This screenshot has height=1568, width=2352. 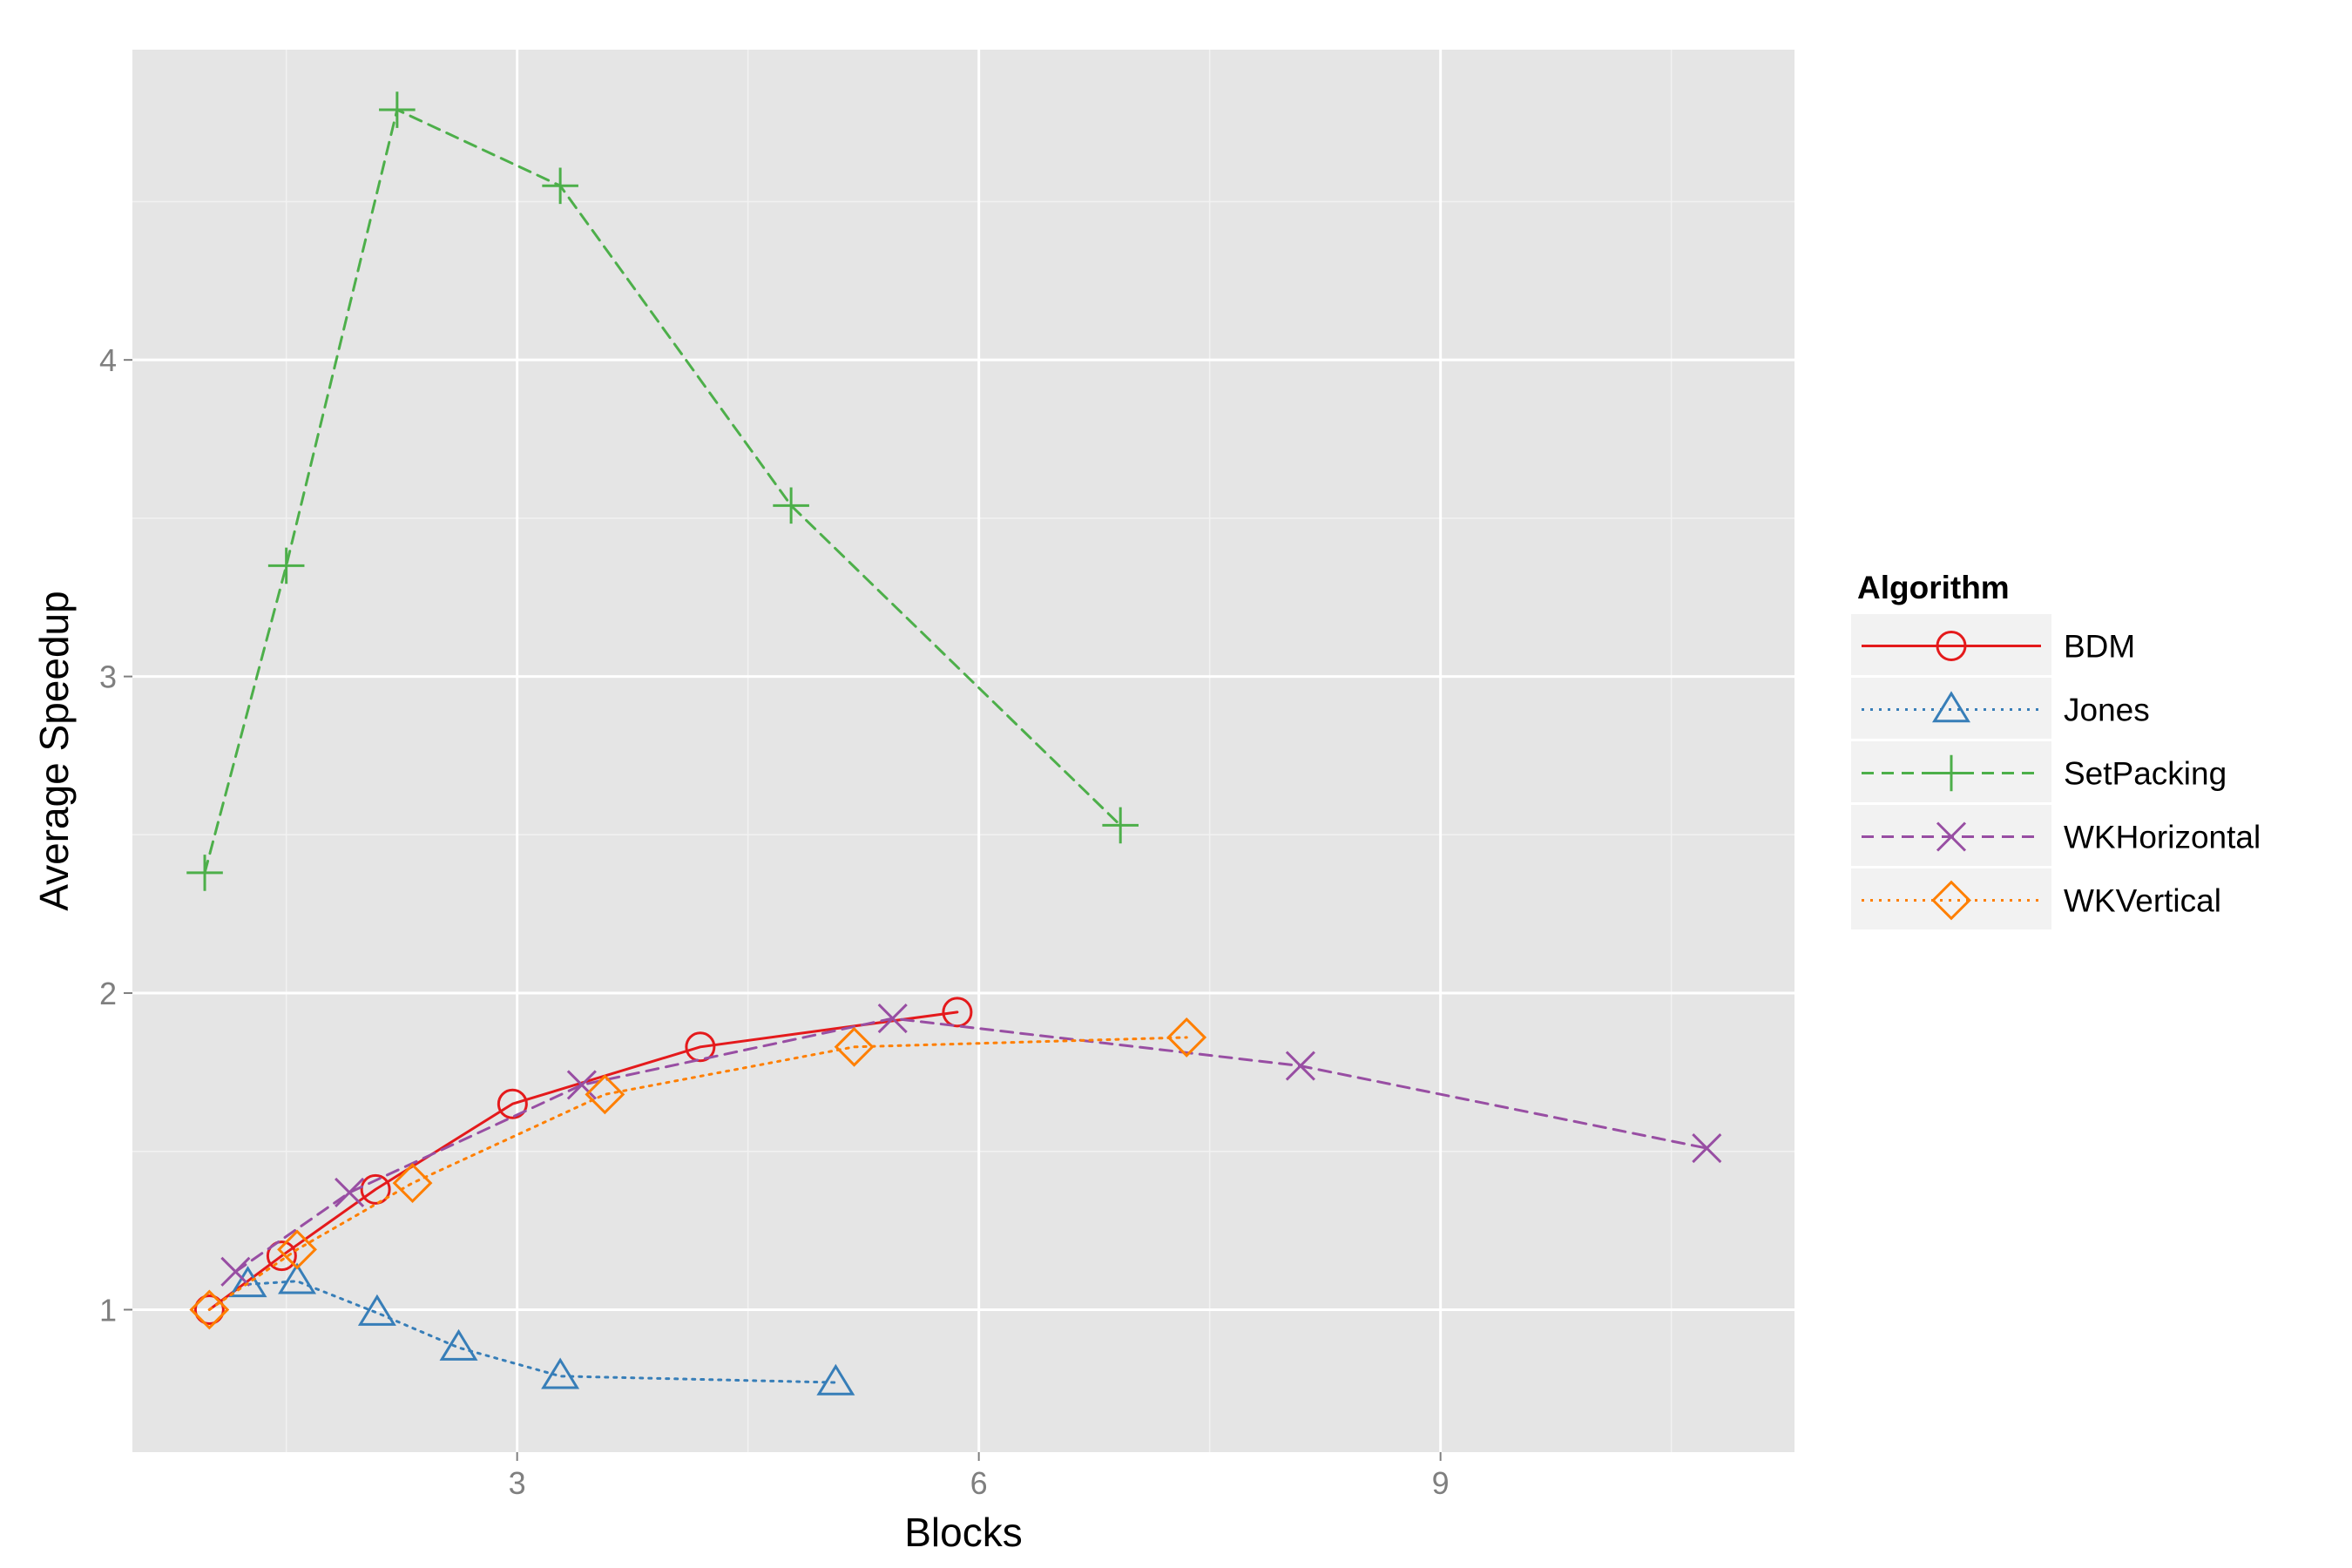 What do you see at coordinates (2001, 708) in the screenshot?
I see `legend-item-jones: Jones` at bounding box center [2001, 708].